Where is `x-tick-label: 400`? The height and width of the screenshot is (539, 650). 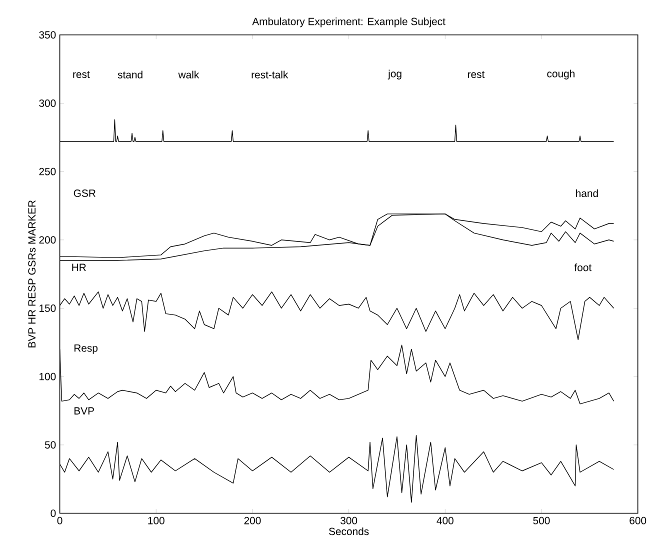
x-tick-label: 400 is located at coordinates (445, 521).